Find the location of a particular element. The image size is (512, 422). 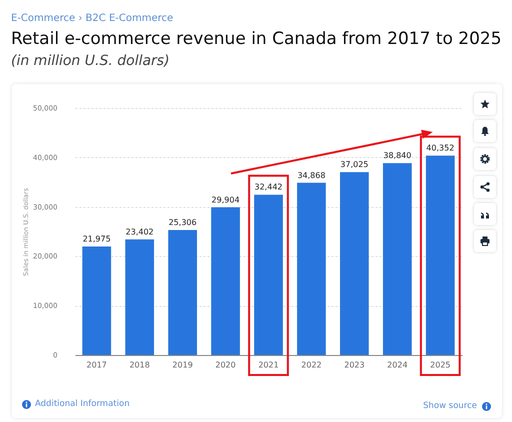

data-label: 23,402 is located at coordinates (140, 231).